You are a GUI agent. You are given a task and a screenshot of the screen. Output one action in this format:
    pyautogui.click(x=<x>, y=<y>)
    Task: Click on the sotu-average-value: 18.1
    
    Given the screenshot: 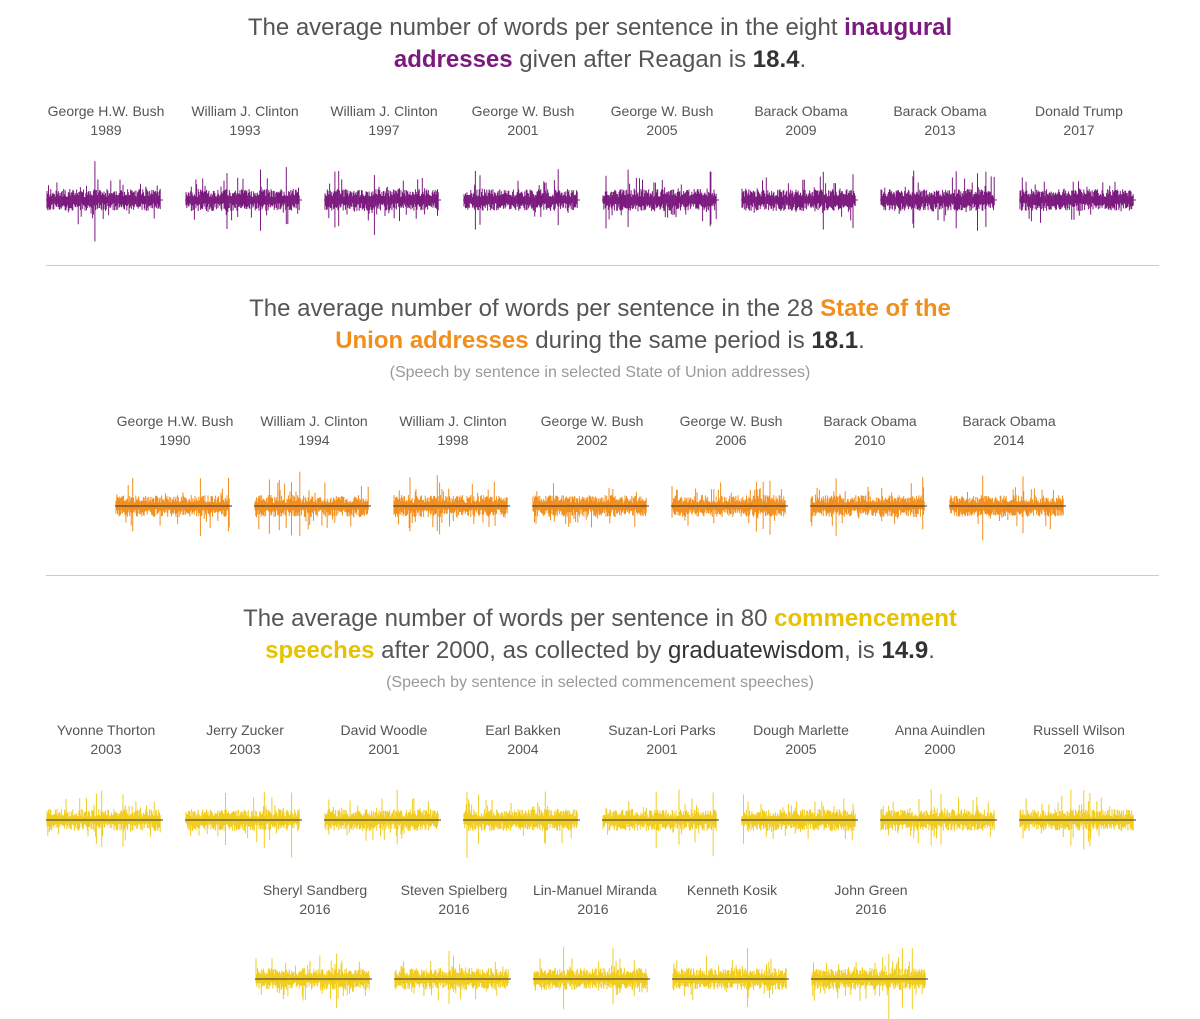 What is the action you would take?
    pyautogui.click(x=835, y=340)
    